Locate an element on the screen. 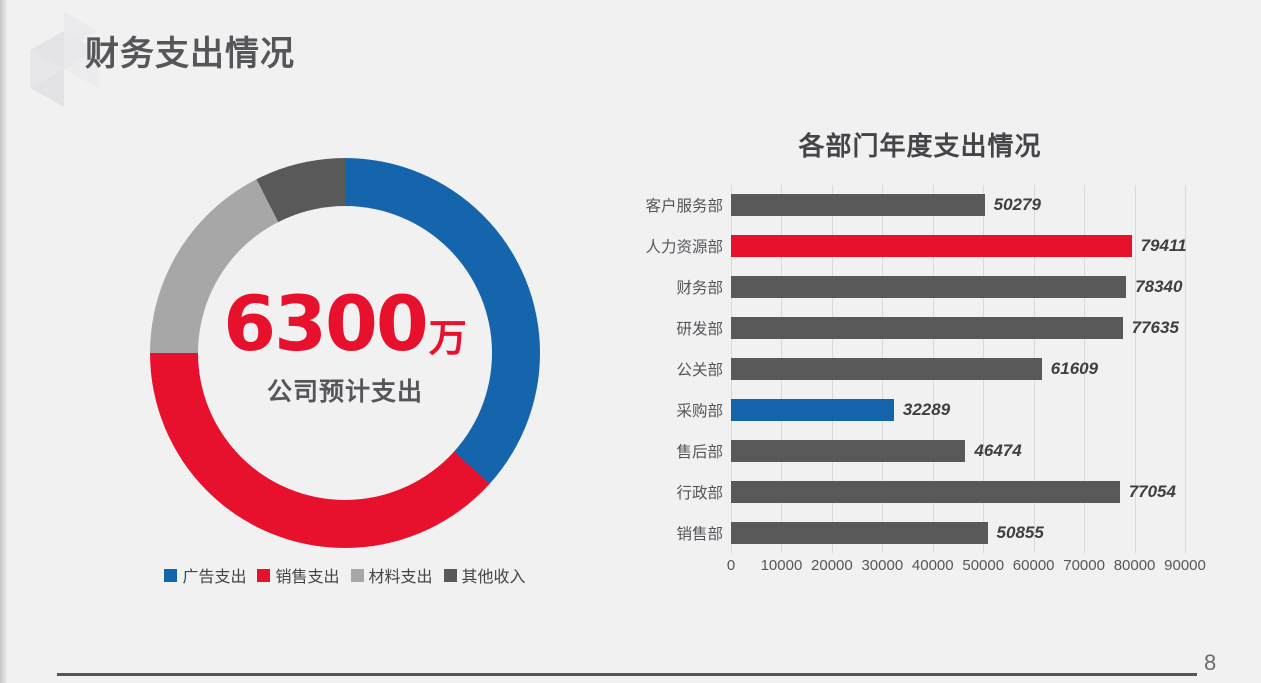 The height and width of the screenshot is (683, 1261). bar-chart-title: 各部门年度支出情况 is located at coordinates (920, 146).